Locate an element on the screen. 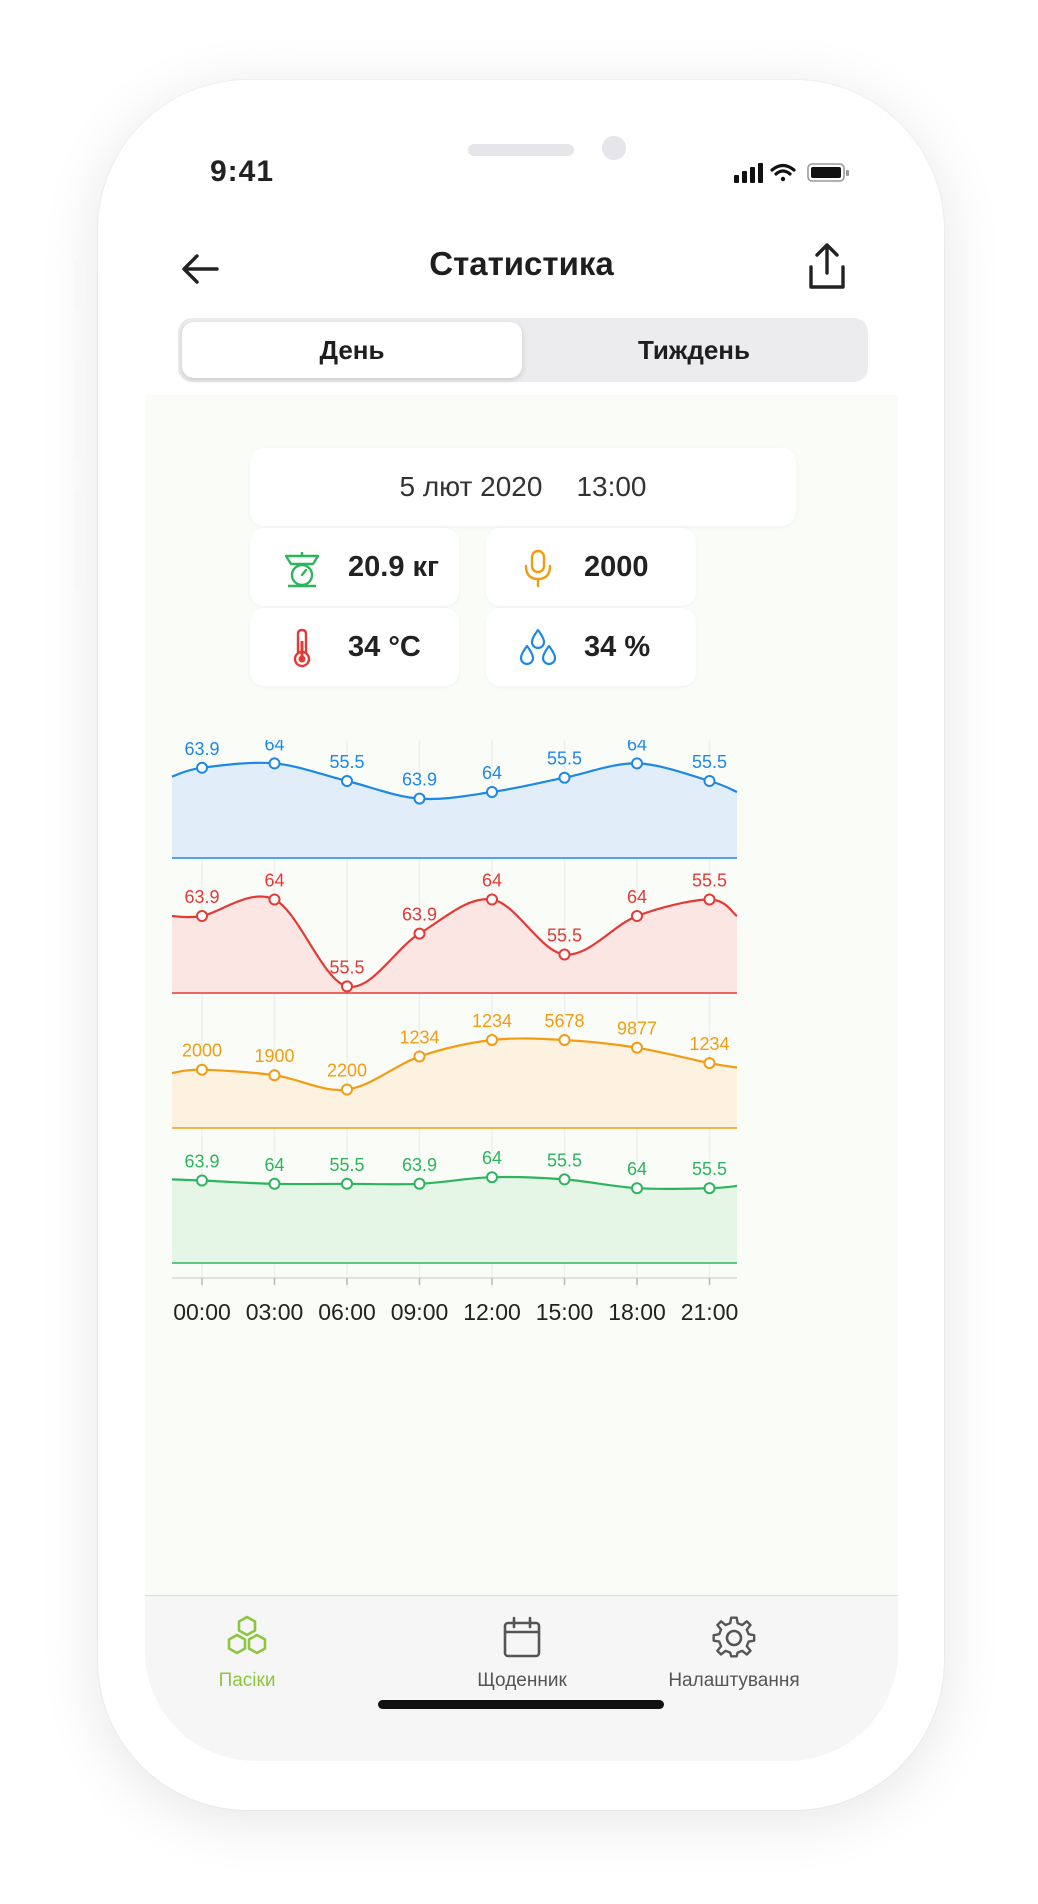 Image resolution: width=1038 pixels, height=1904 pixels. back-arrow-icon is located at coordinates (201, 269).